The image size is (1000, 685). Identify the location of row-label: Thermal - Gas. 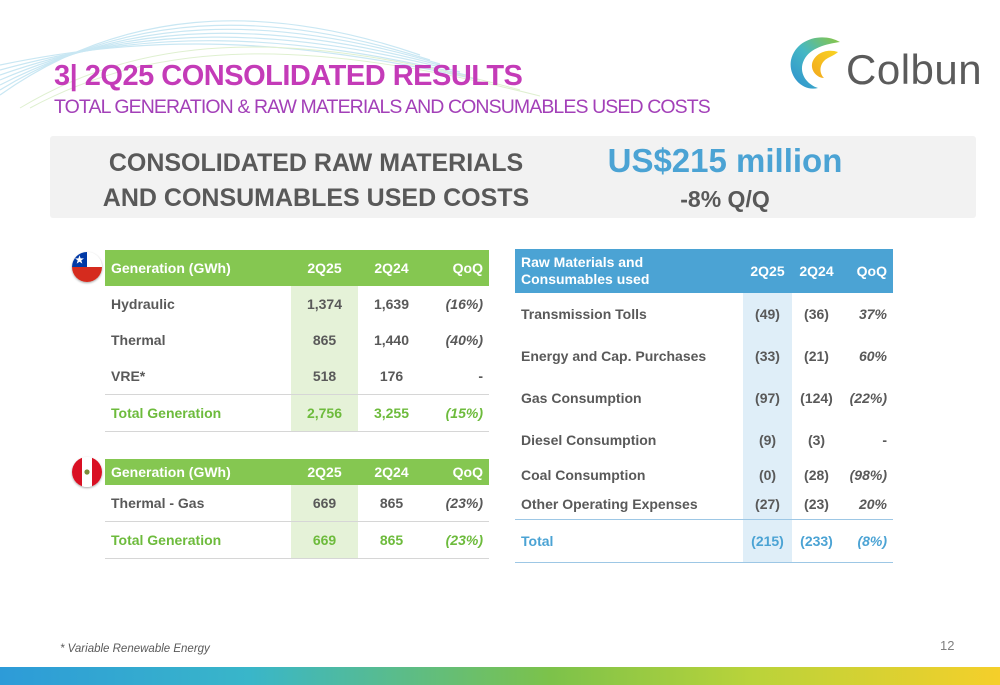
(198, 503).